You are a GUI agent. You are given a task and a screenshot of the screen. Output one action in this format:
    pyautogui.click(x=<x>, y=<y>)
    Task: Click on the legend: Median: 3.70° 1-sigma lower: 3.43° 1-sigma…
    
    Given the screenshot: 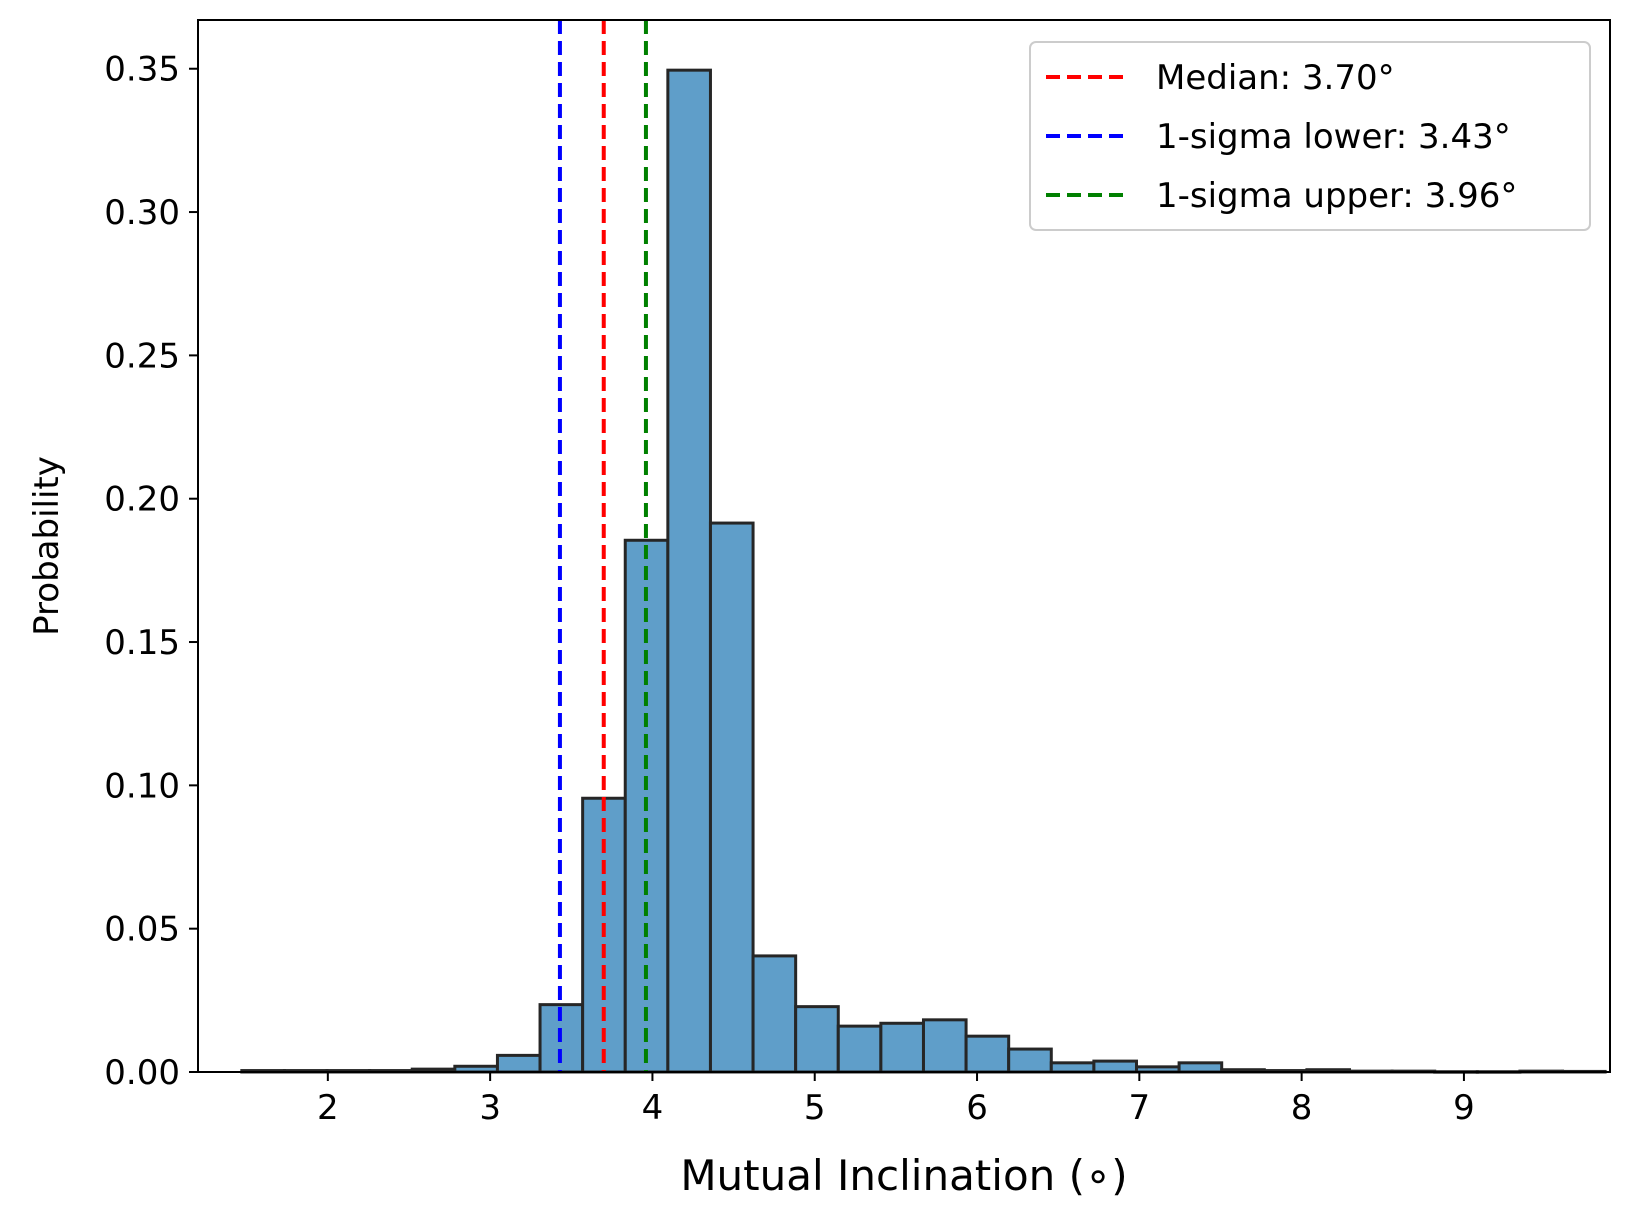 What is the action you would take?
    pyautogui.click(x=1310, y=136)
    